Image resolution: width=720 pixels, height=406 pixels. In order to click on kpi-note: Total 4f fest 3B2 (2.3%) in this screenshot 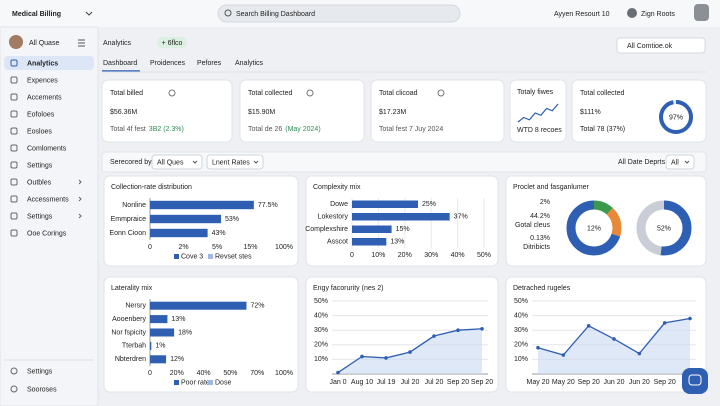, I will do `click(147, 129)`.